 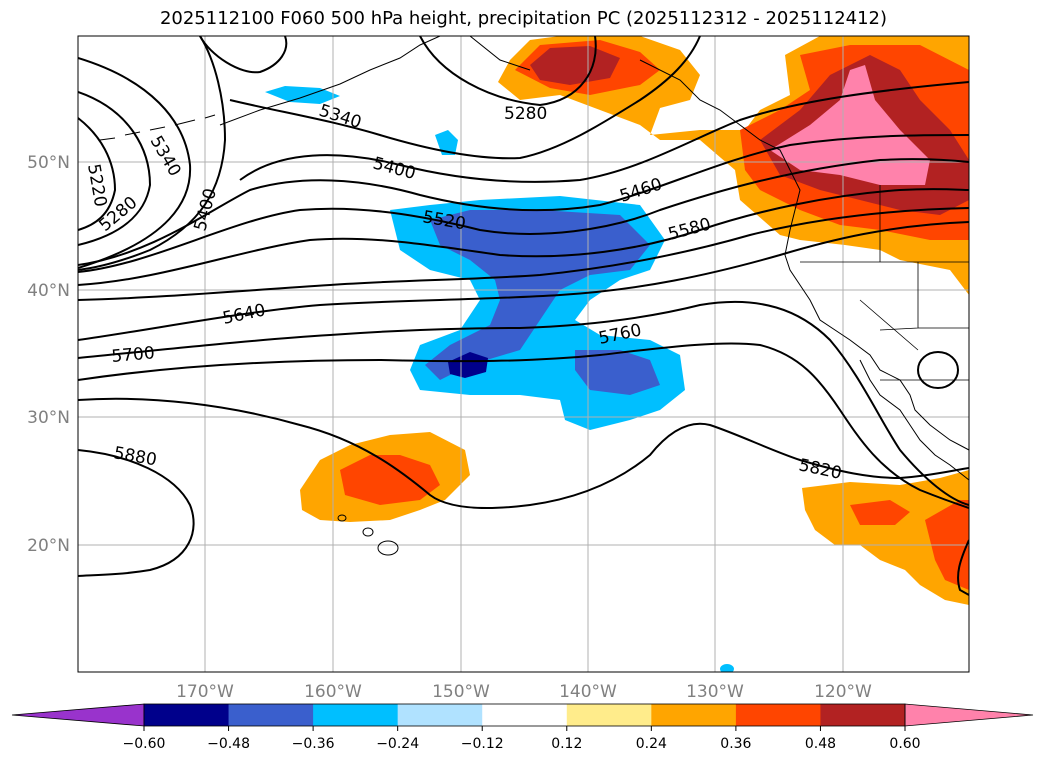 What do you see at coordinates (461, 692) in the screenshot?
I see `lon-label-150w: 150°W` at bounding box center [461, 692].